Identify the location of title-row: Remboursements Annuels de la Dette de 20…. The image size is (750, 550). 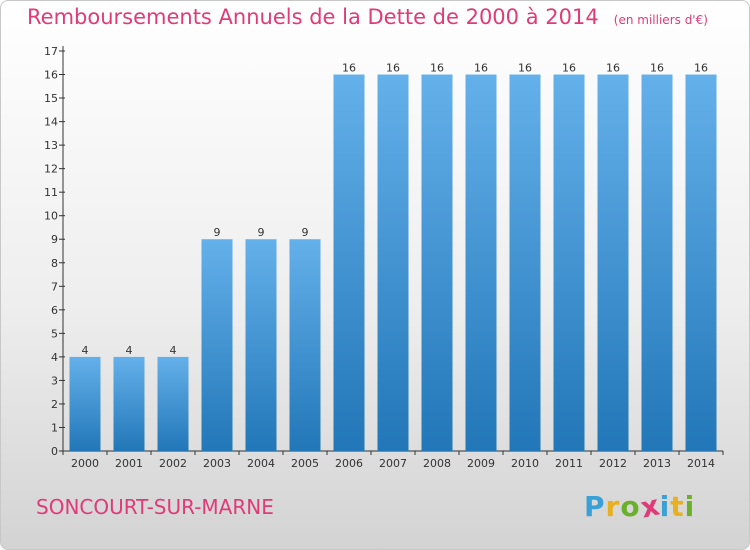
(367, 17).